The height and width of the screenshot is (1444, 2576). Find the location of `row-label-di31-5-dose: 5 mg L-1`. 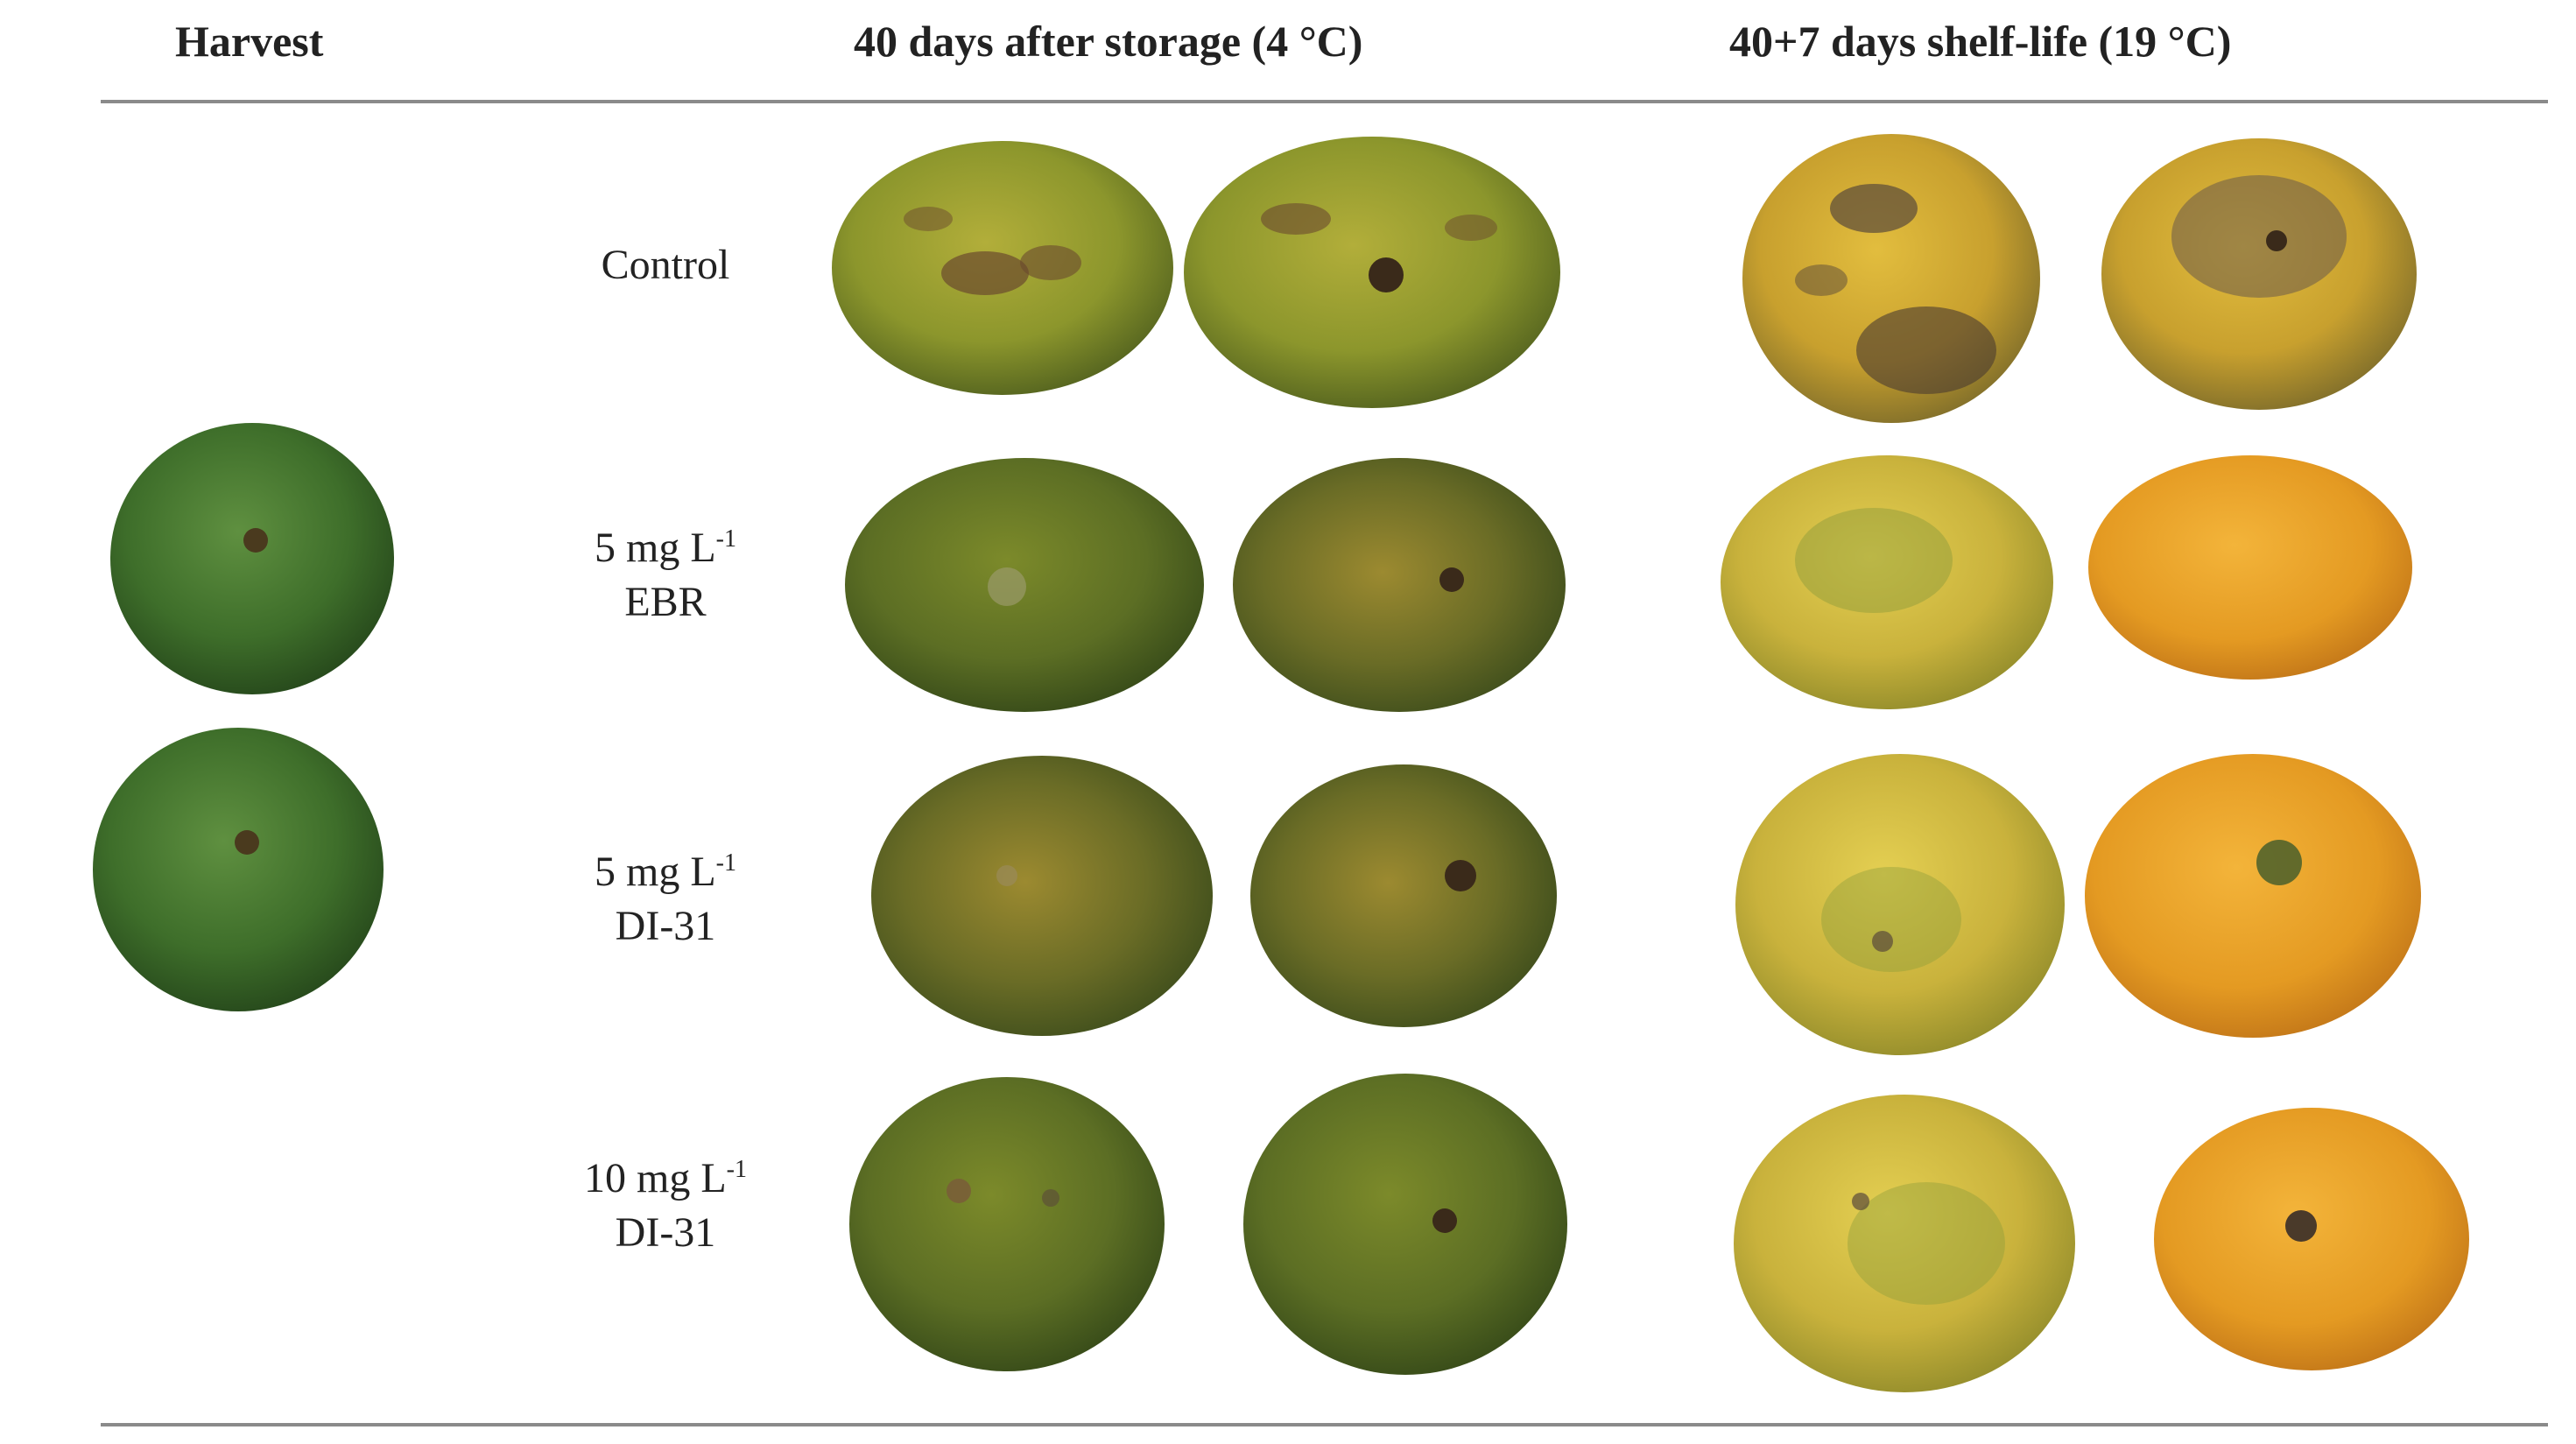

row-label-di31-5-dose: 5 mg L-1 is located at coordinates (665, 872).